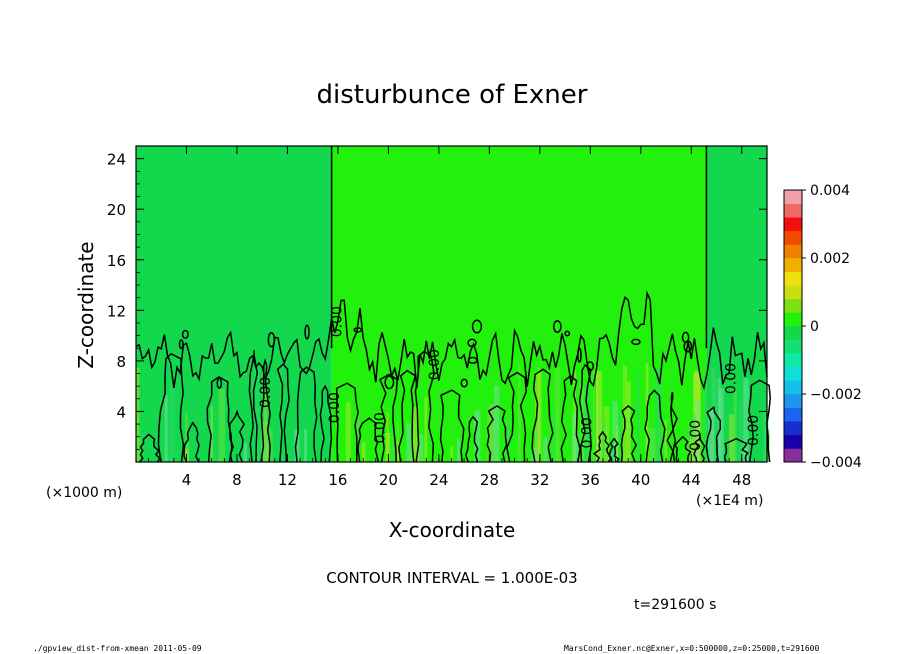  Describe the element at coordinates (116, 261) in the screenshot. I see `y-tick-label: 16` at that location.